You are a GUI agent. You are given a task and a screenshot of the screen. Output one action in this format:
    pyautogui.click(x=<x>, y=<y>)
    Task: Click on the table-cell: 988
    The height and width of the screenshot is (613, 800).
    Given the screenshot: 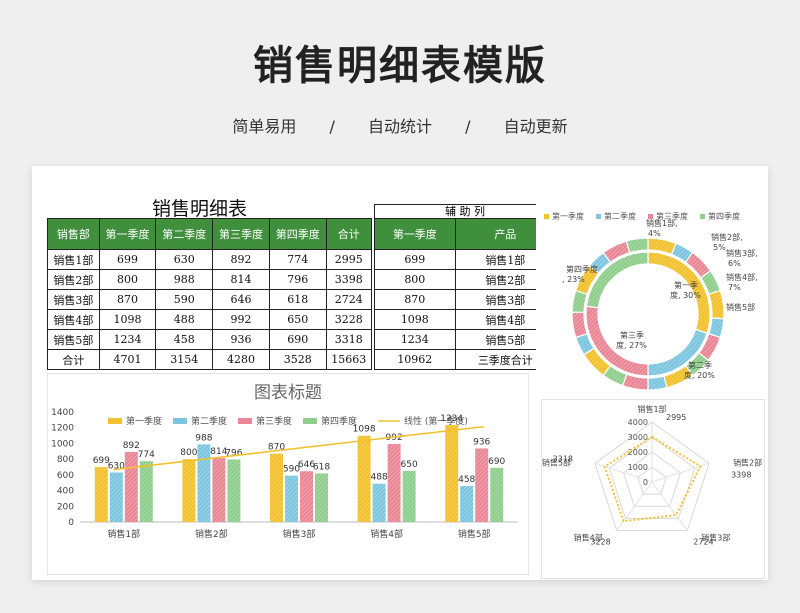 What is the action you would take?
    pyautogui.click(x=184, y=279)
    